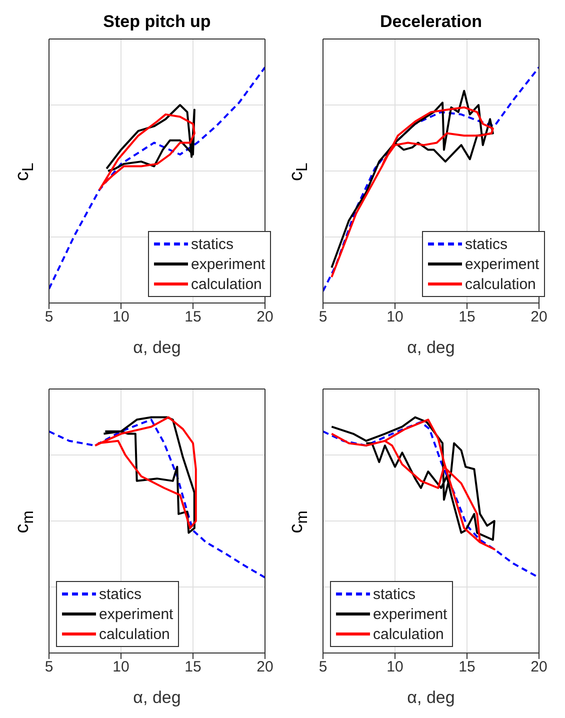 The width and height of the screenshot is (565, 718). What do you see at coordinates (157, 22) in the screenshot?
I see `chart-title: Step pitch up` at bounding box center [157, 22].